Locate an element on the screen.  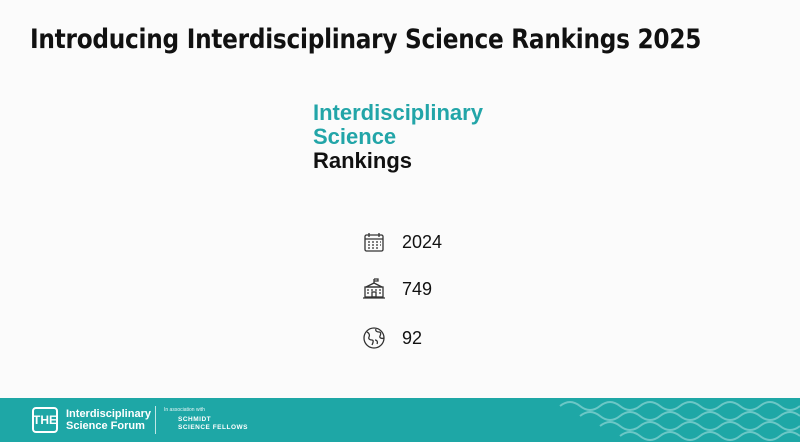
forum-name: Interdisciplinary Science Forum is located at coordinates (108, 420).